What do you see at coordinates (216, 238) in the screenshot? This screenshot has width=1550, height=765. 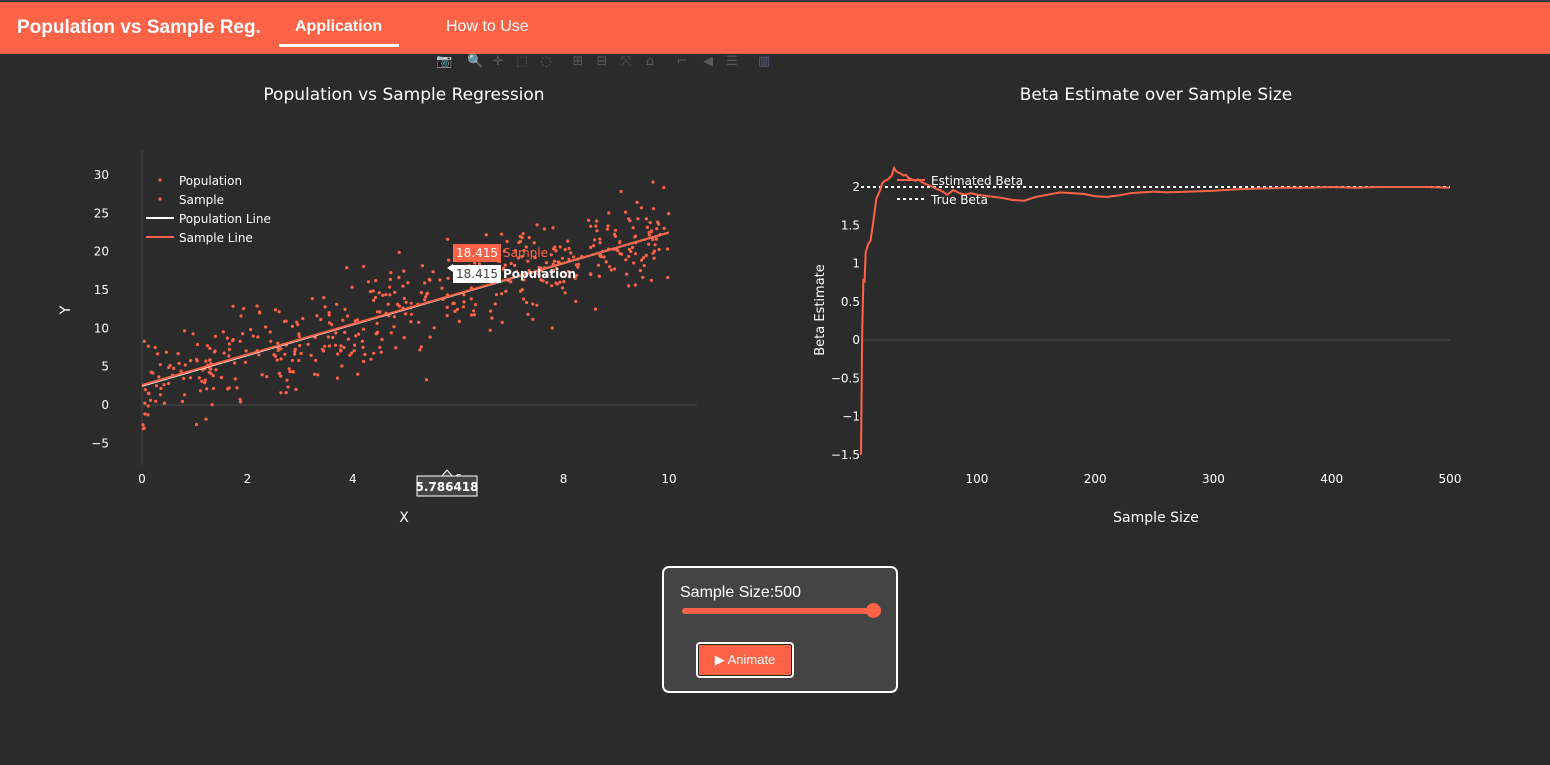 I see `legend-sample-line-label: Sample Line` at bounding box center [216, 238].